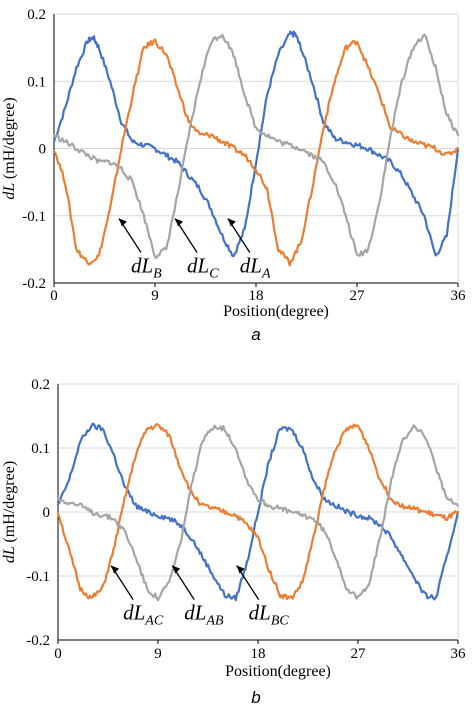 This screenshot has width=474, height=713. I want to click on annotation-sub: AB, so click(214, 621).